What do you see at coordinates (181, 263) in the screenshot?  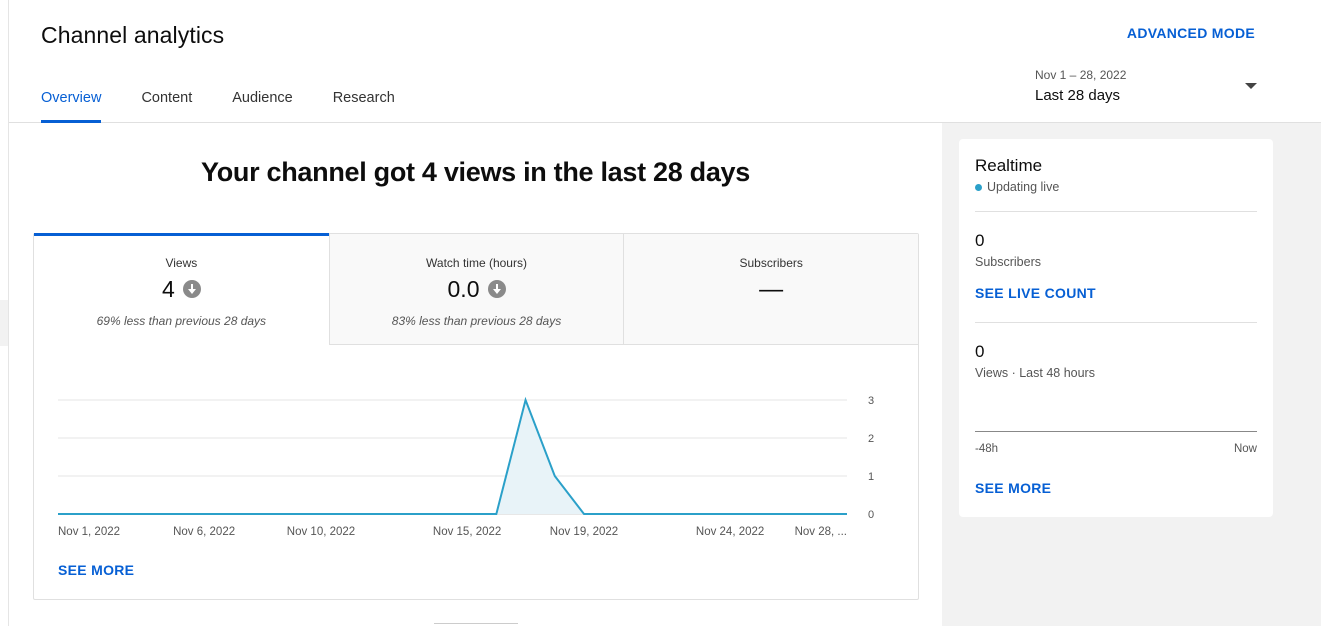 I see `metric-label: Views` at bounding box center [181, 263].